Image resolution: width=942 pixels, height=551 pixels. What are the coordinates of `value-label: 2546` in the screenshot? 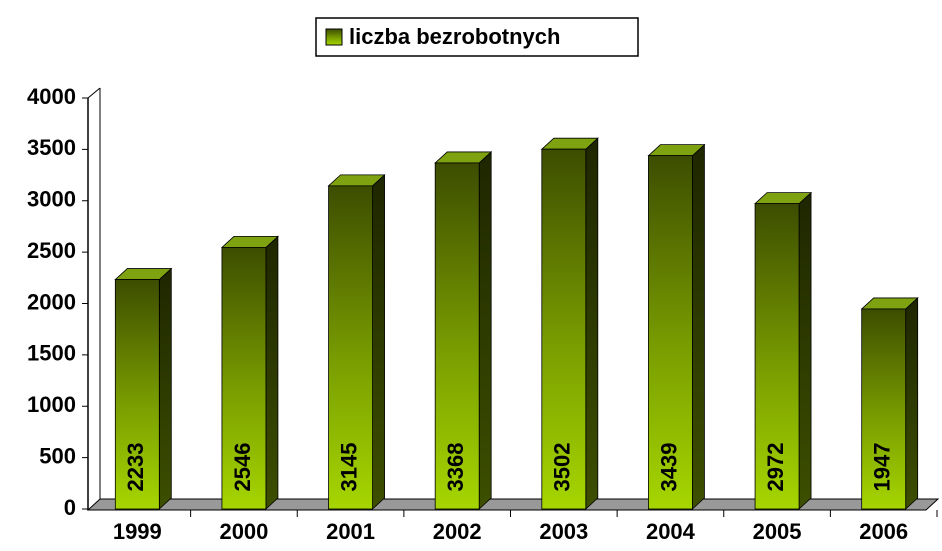 It's located at (242, 467).